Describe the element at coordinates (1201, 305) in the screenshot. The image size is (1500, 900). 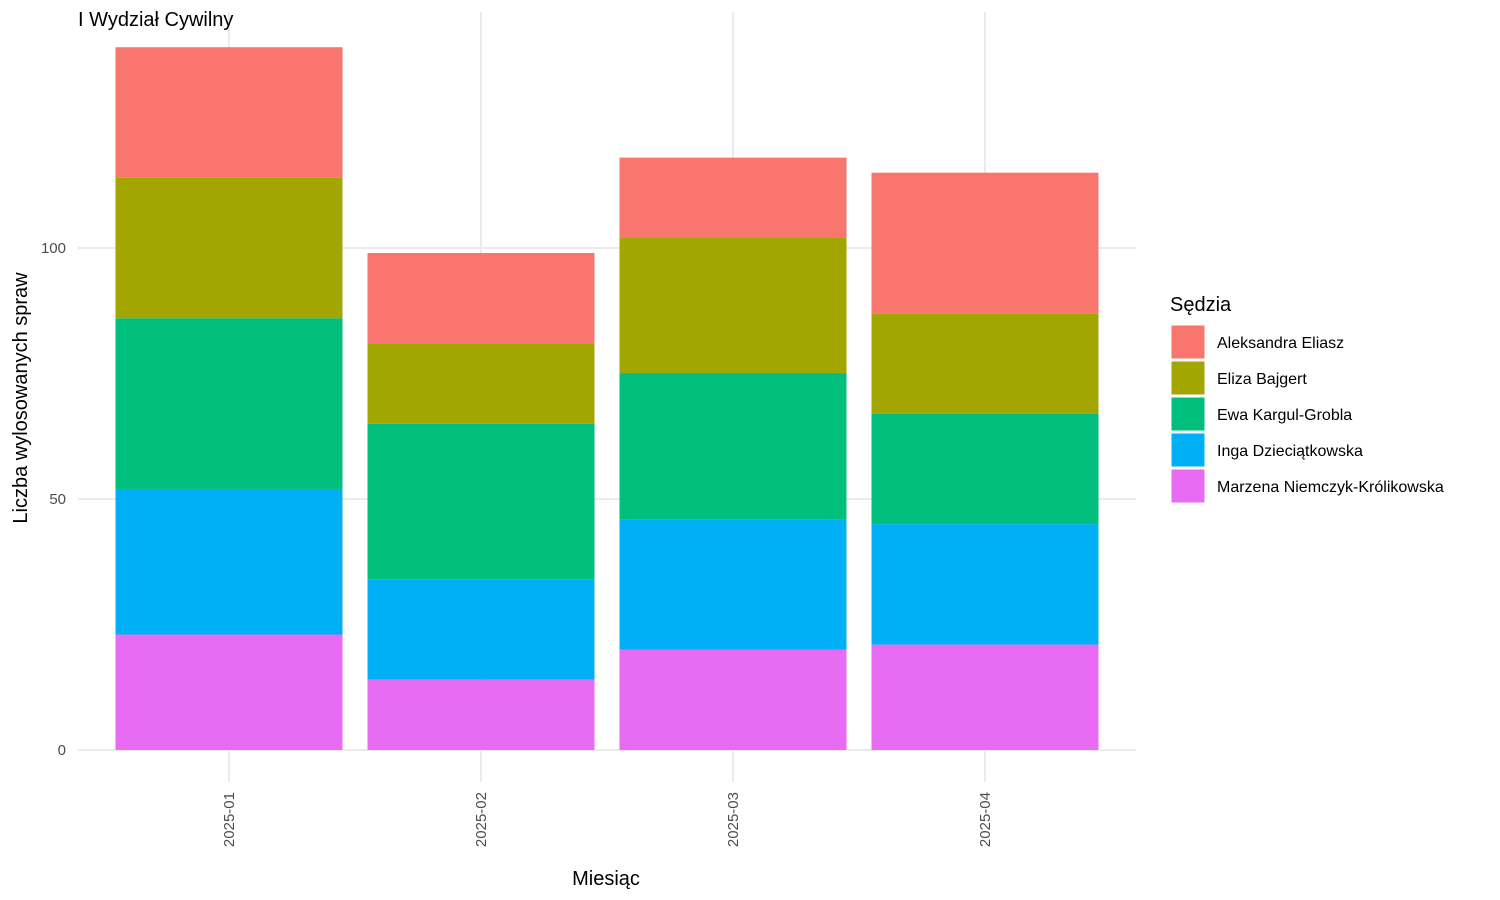
I see `legend-title: Sędzia` at that location.